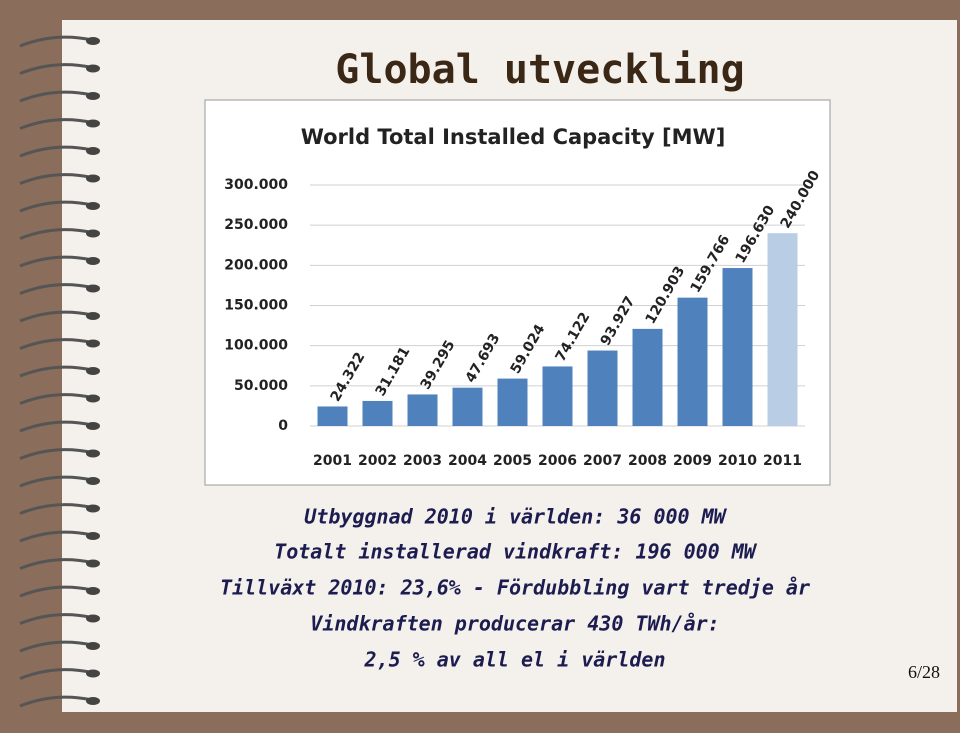  What do you see at coordinates (261, 386) in the screenshot?
I see `y-tick-label: 50.000` at bounding box center [261, 386].